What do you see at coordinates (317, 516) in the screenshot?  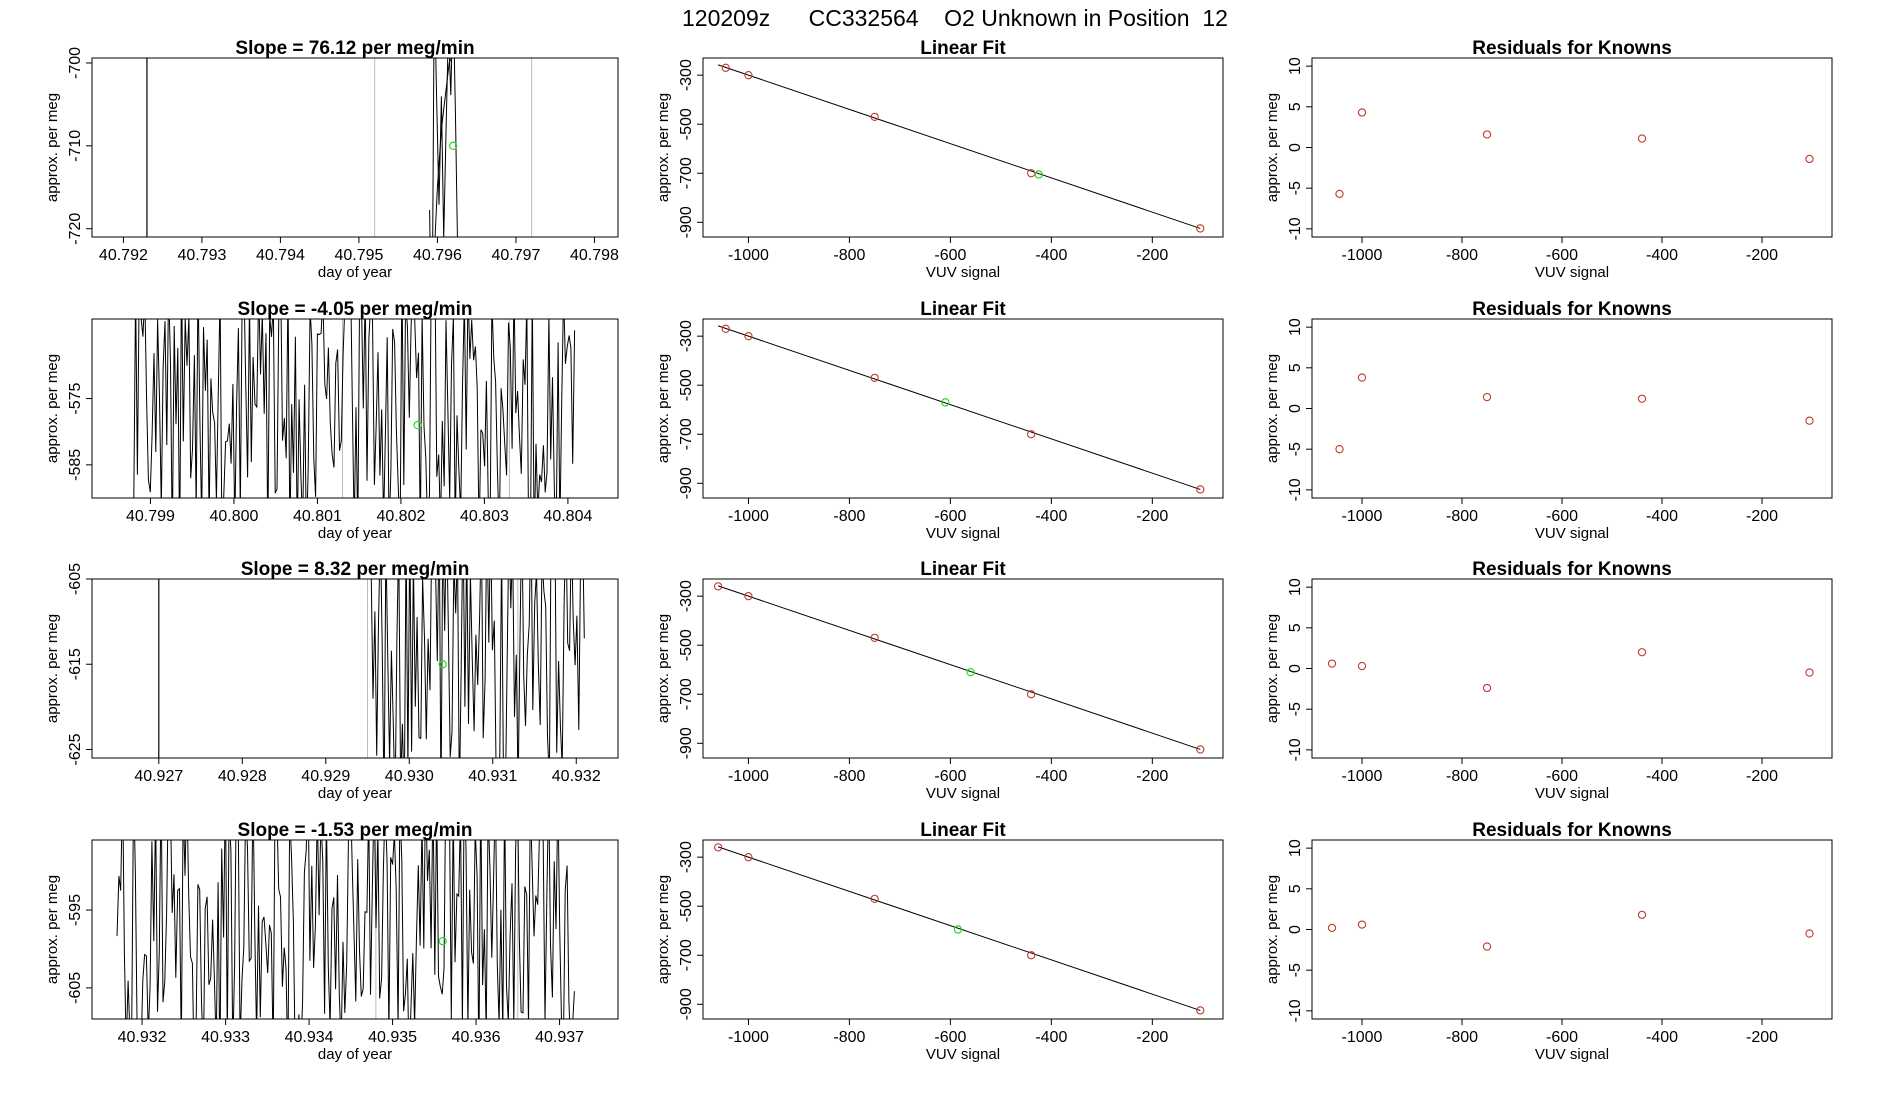 I see `time-series-r2-xtick-label: 40.801` at bounding box center [317, 516].